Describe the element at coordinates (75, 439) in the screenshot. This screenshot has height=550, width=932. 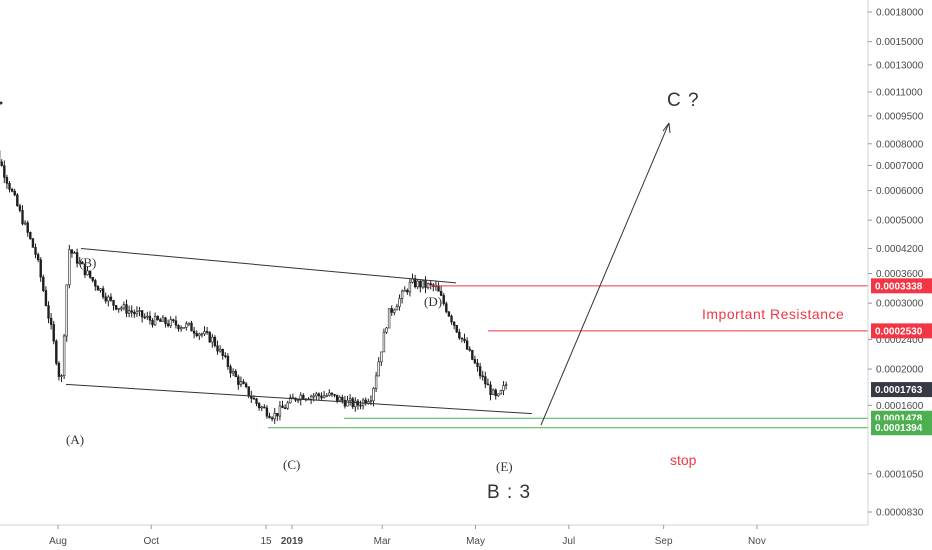
I see `wave-label-a: (A)` at that location.